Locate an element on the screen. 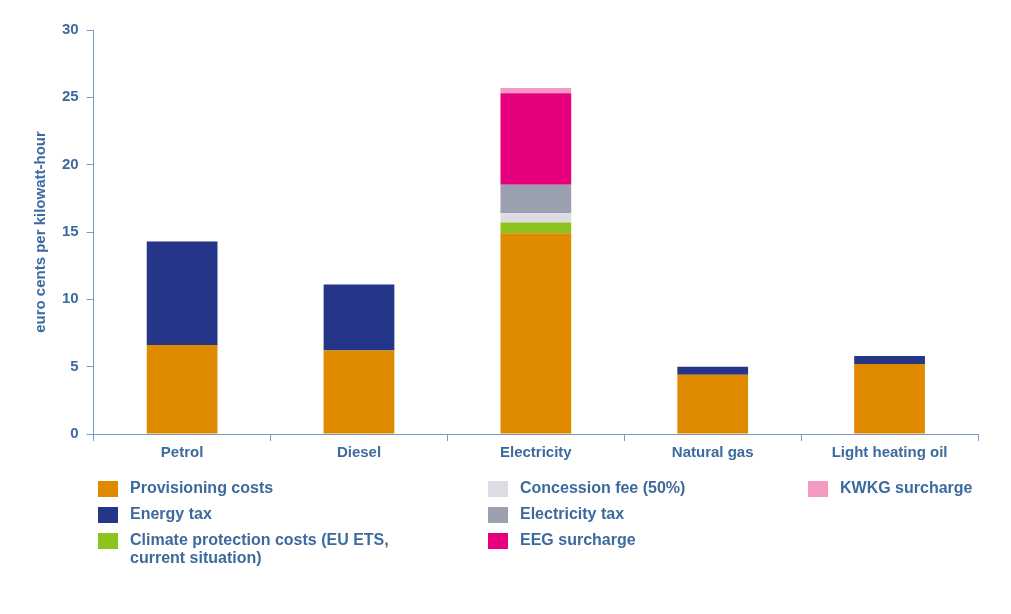 This screenshot has height=614, width=1011. legend-label: Provisioning costs is located at coordinates (202, 488).